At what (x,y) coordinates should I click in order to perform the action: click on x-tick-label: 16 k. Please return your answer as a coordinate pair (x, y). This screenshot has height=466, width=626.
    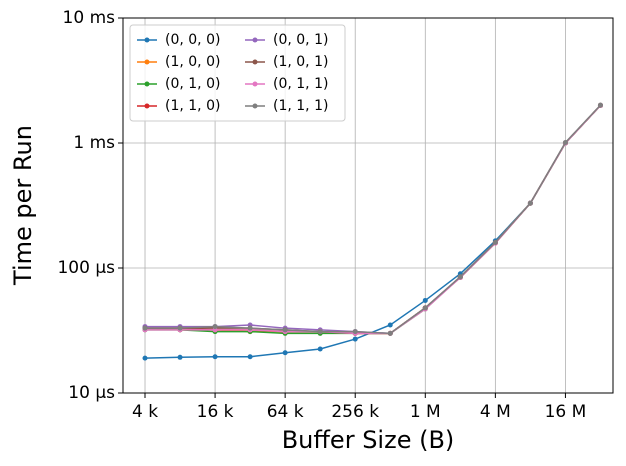
    Looking at the image, I should click on (215, 412).